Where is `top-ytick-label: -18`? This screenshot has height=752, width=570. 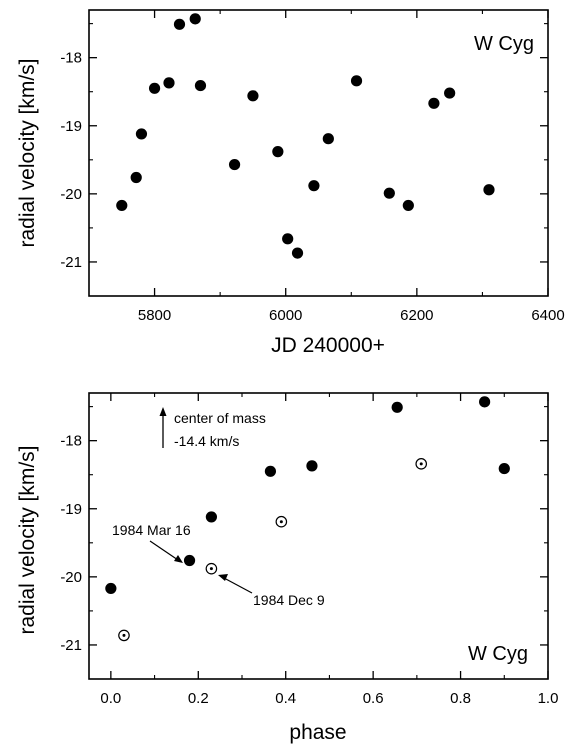 top-ytick-label: -18 is located at coordinates (71, 58).